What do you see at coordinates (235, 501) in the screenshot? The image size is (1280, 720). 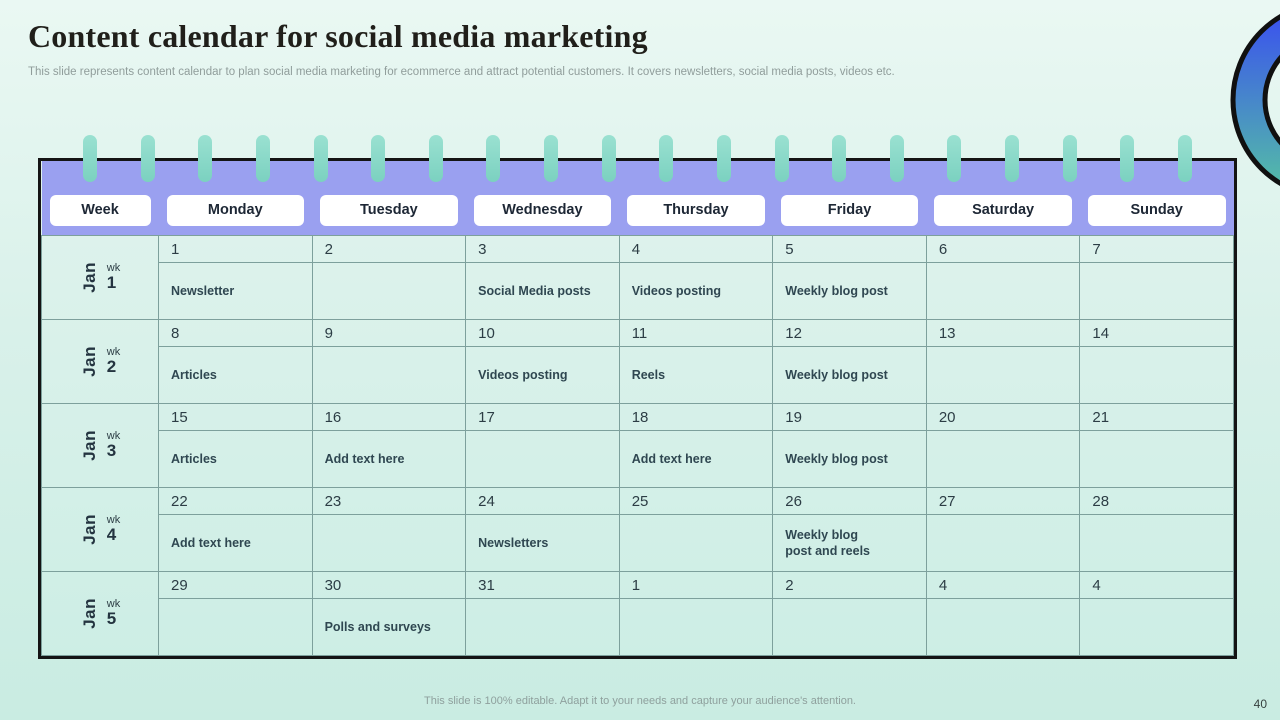 I see `date-number: 22` at bounding box center [235, 501].